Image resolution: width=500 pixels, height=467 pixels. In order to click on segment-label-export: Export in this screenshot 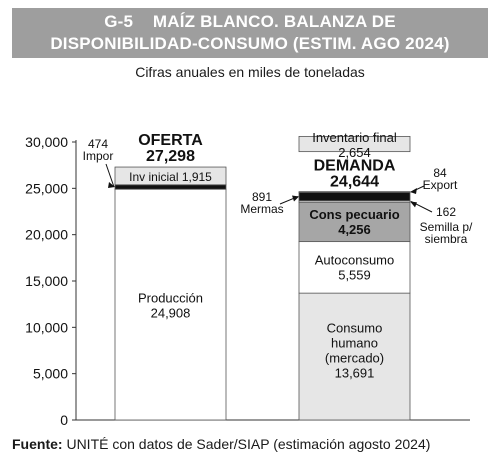, I will do `click(440, 185)`.